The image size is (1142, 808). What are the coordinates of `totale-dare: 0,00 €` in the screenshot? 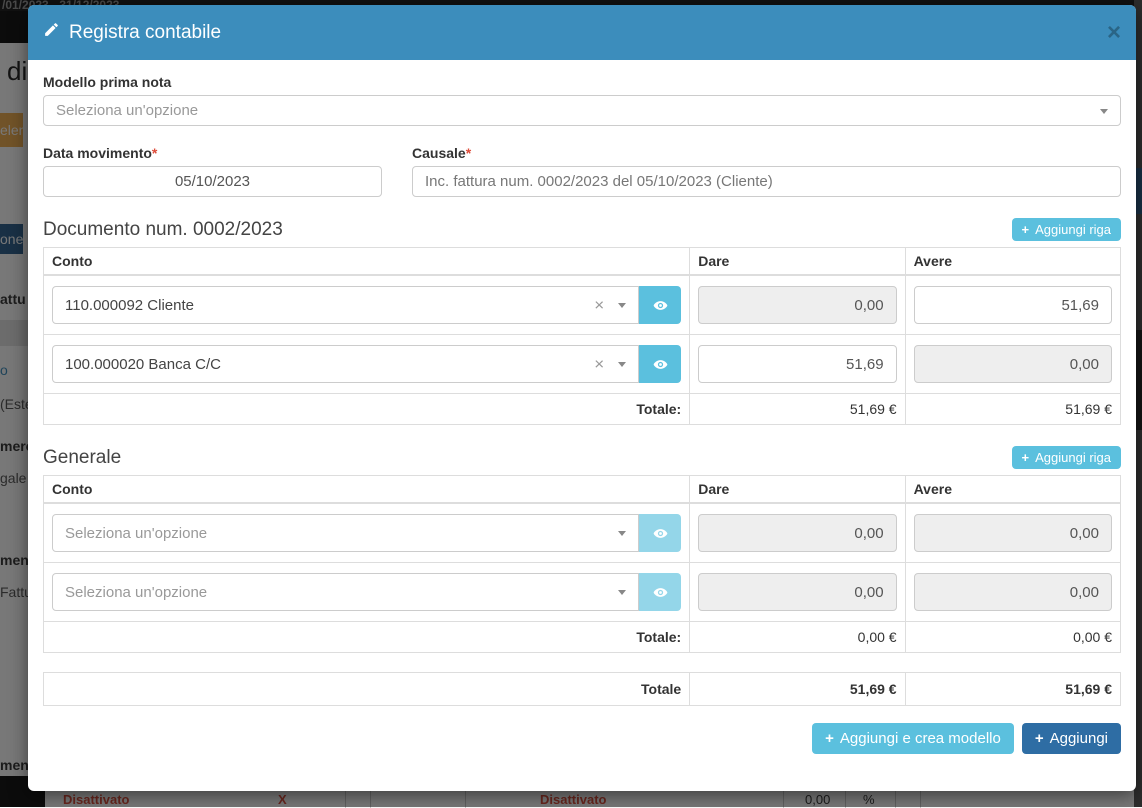 It's located at (797, 637).